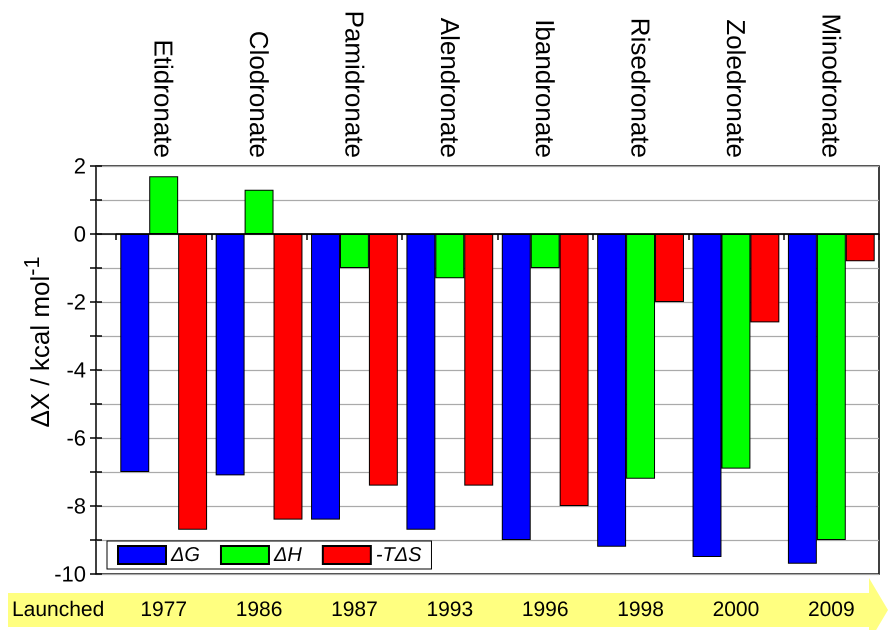  Describe the element at coordinates (287, 555) in the screenshot. I see `legend-label: ΔH` at that location.